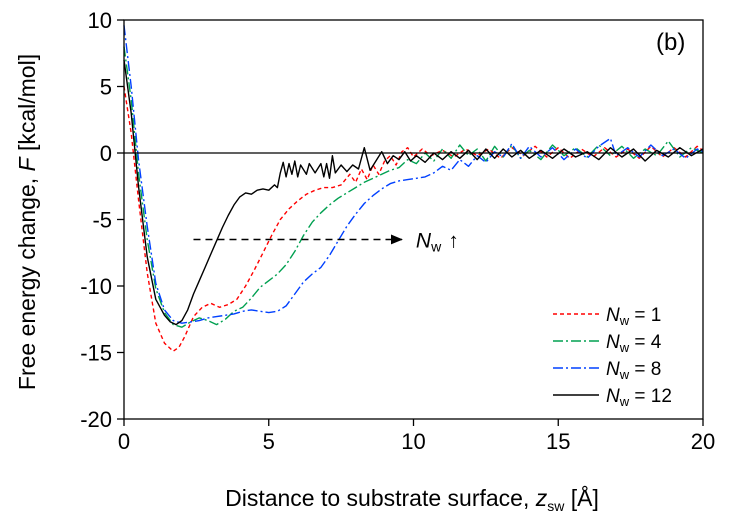 The image size is (736, 524). I want to click on x-axis-title: Distance to substrate surface, zsw [Å], so click(412, 499).